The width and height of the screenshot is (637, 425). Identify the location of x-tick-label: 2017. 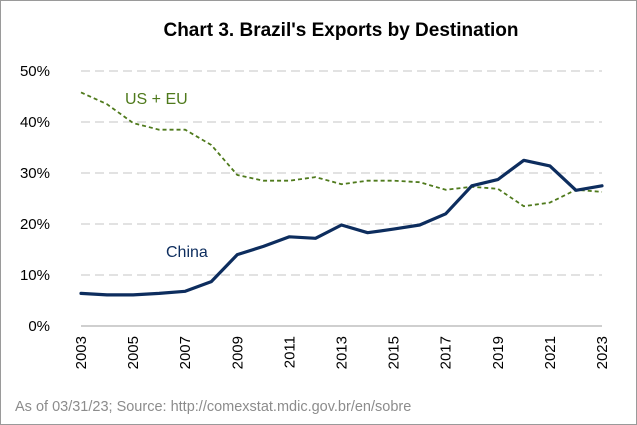
(446, 352).